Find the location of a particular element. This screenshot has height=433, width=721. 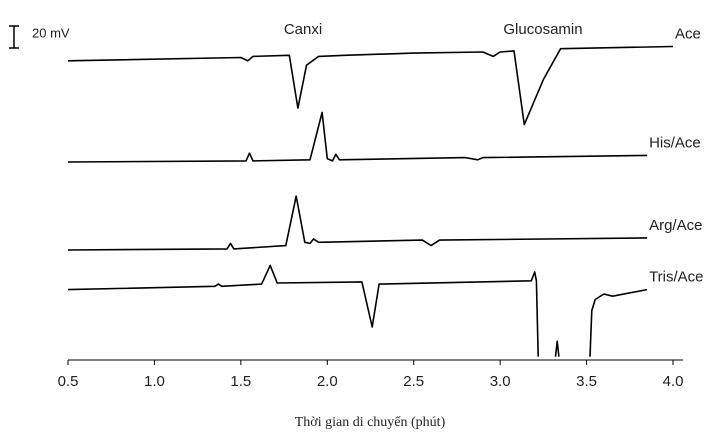

annotation: Canxi is located at coordinates (303, 29).